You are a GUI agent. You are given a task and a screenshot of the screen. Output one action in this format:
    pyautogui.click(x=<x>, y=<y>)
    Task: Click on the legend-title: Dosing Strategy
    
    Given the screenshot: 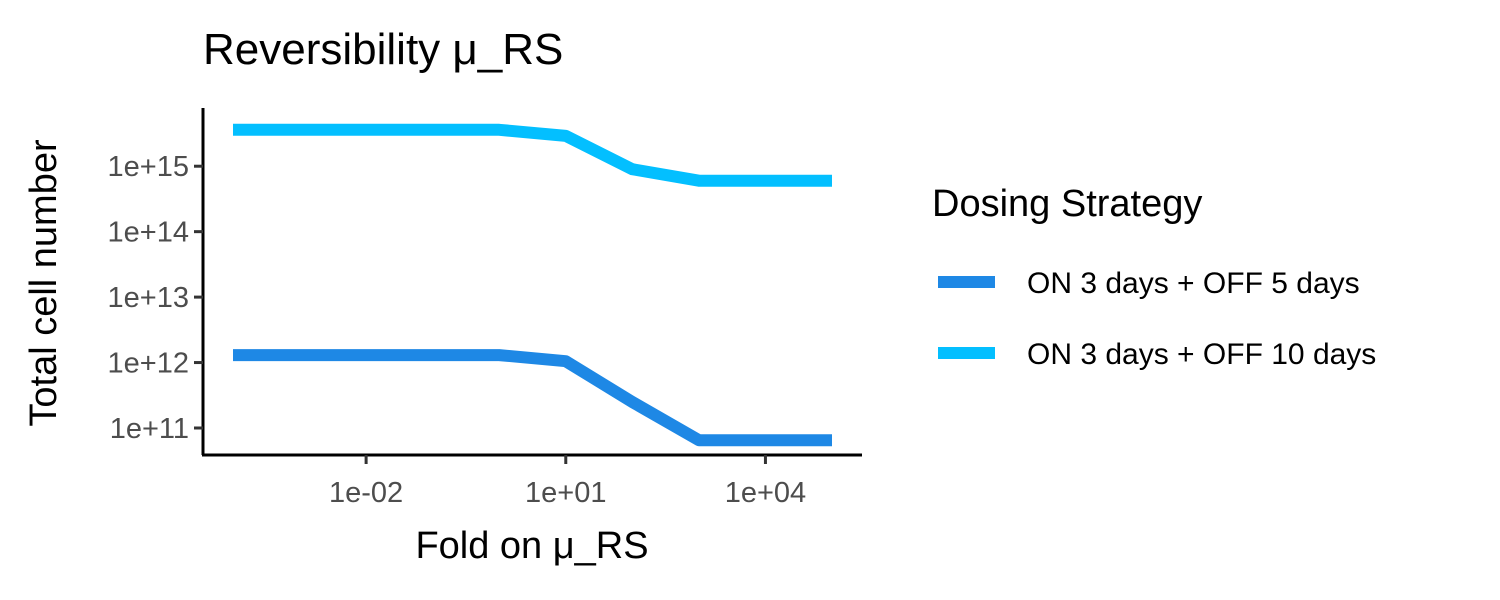 What is the action you would take?
    pyautogui.click(x=1067, y=204)
    